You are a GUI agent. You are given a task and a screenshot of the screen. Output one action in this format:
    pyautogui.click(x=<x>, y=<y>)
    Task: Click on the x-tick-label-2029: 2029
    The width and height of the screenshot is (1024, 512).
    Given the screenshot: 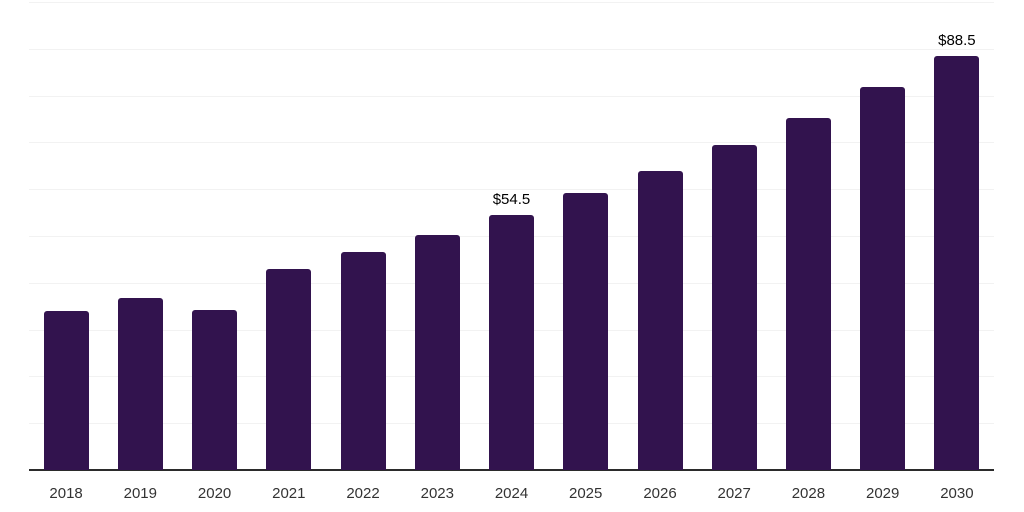 What is the action you would take?
    pyautogui.click(x=883, y=493)
    